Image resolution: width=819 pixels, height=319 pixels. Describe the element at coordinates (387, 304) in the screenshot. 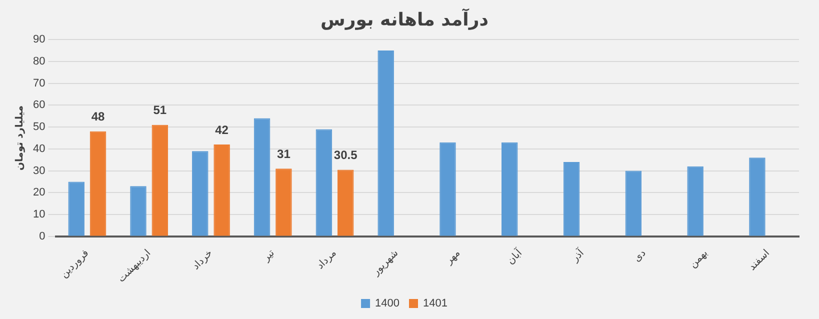

I see `legend-label: 1400` at that location.